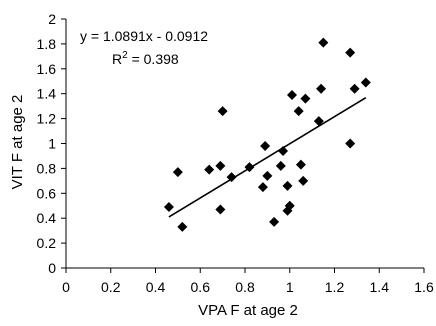 This screenshot has height=326, width=436. I want to click on y-tick-label: 0, so click(52, 268).